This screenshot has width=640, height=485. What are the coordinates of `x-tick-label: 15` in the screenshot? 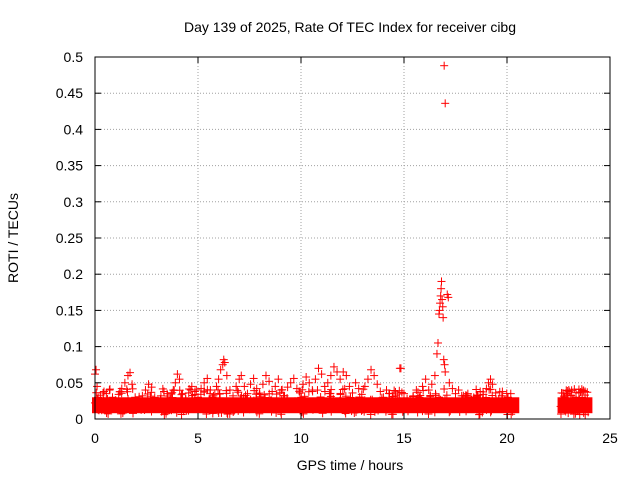 It's located at (404, 438).